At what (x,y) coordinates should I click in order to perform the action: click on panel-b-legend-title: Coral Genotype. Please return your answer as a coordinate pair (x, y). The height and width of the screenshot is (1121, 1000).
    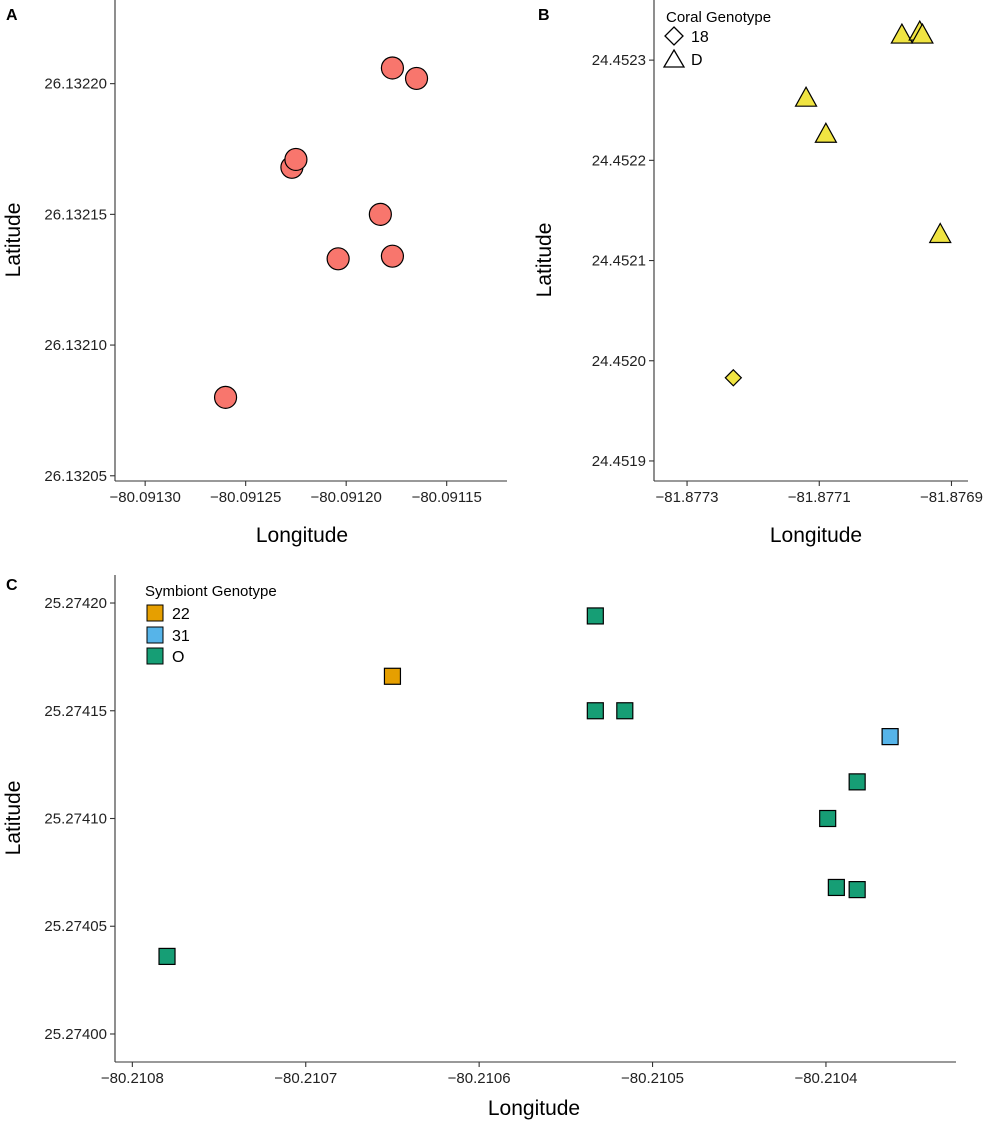
    Looking at the image, I should click on (718, 17).